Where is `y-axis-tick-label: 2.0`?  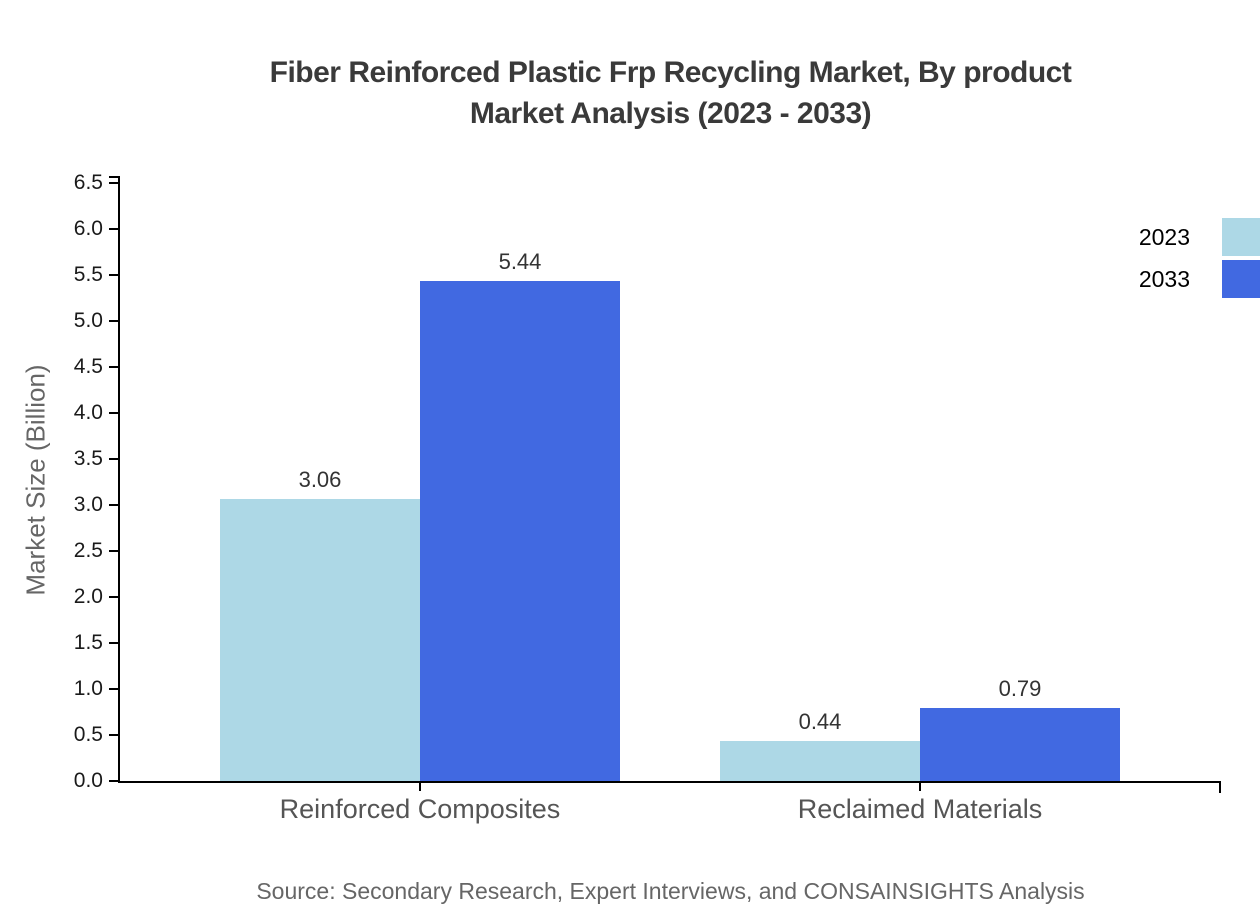
y-axis-tick-label: 2.0 is located at coordinates (88, 596).